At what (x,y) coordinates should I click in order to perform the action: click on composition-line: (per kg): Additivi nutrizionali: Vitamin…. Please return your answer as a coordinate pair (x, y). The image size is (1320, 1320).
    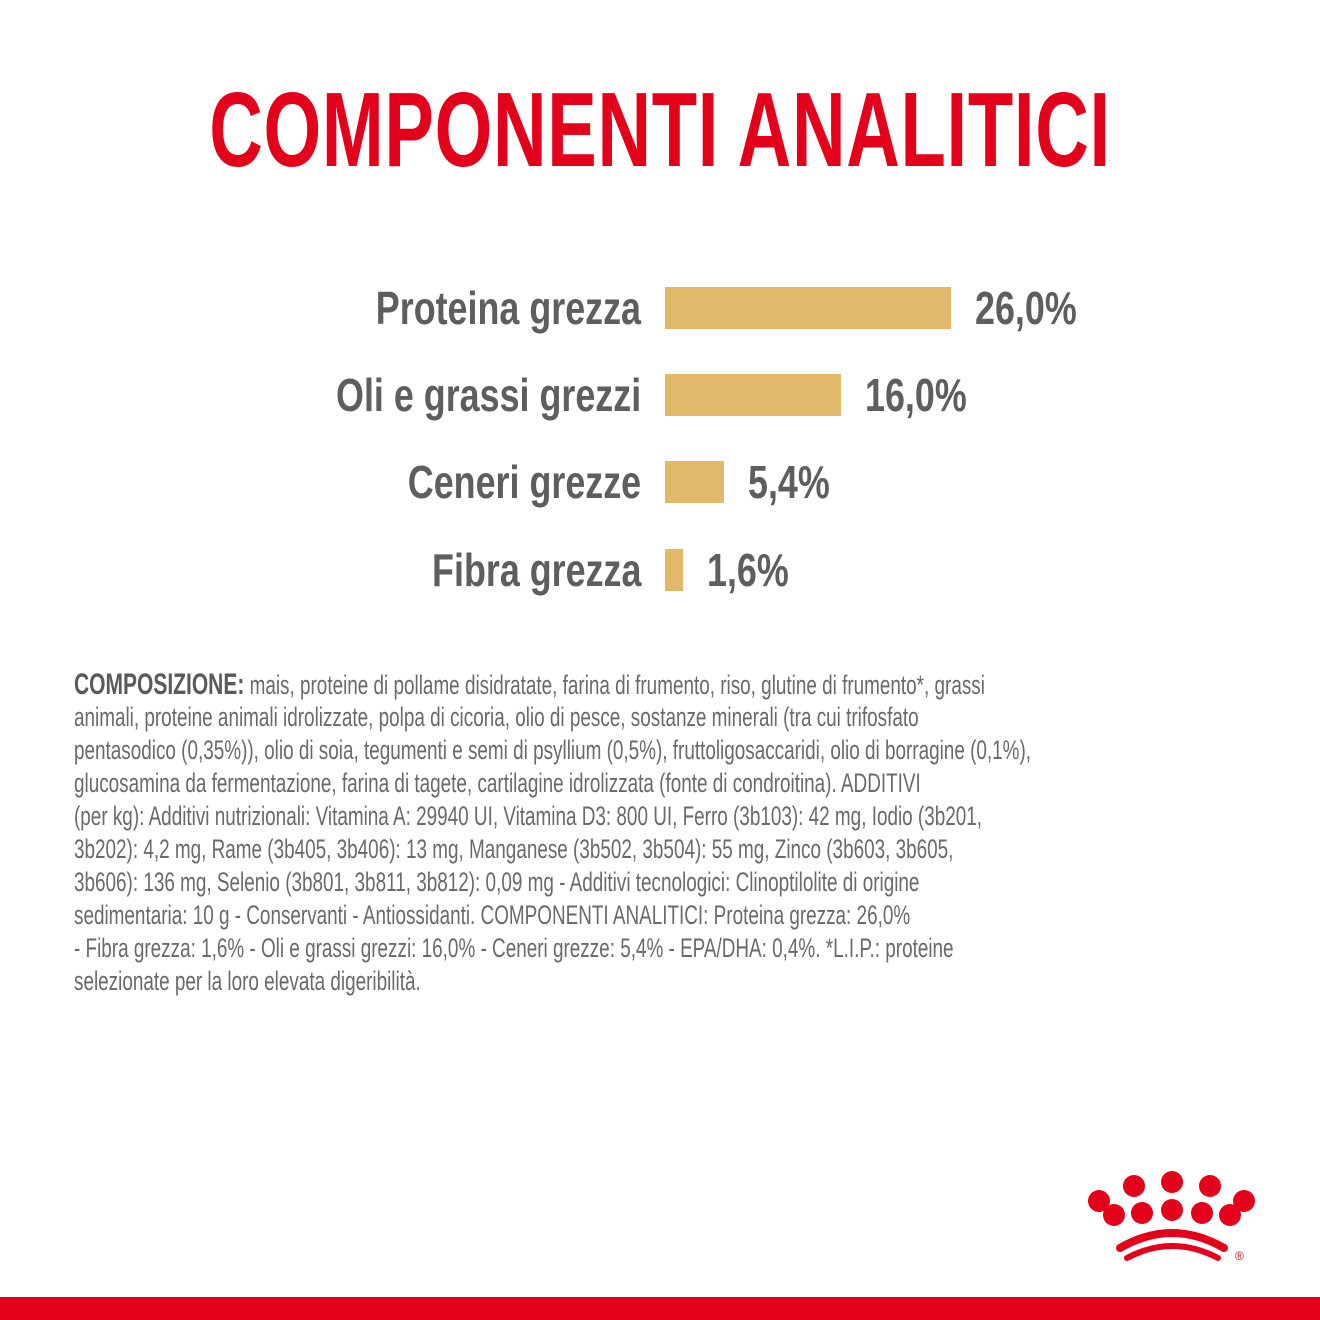
    Looking at the image, I should click on (528, 816).